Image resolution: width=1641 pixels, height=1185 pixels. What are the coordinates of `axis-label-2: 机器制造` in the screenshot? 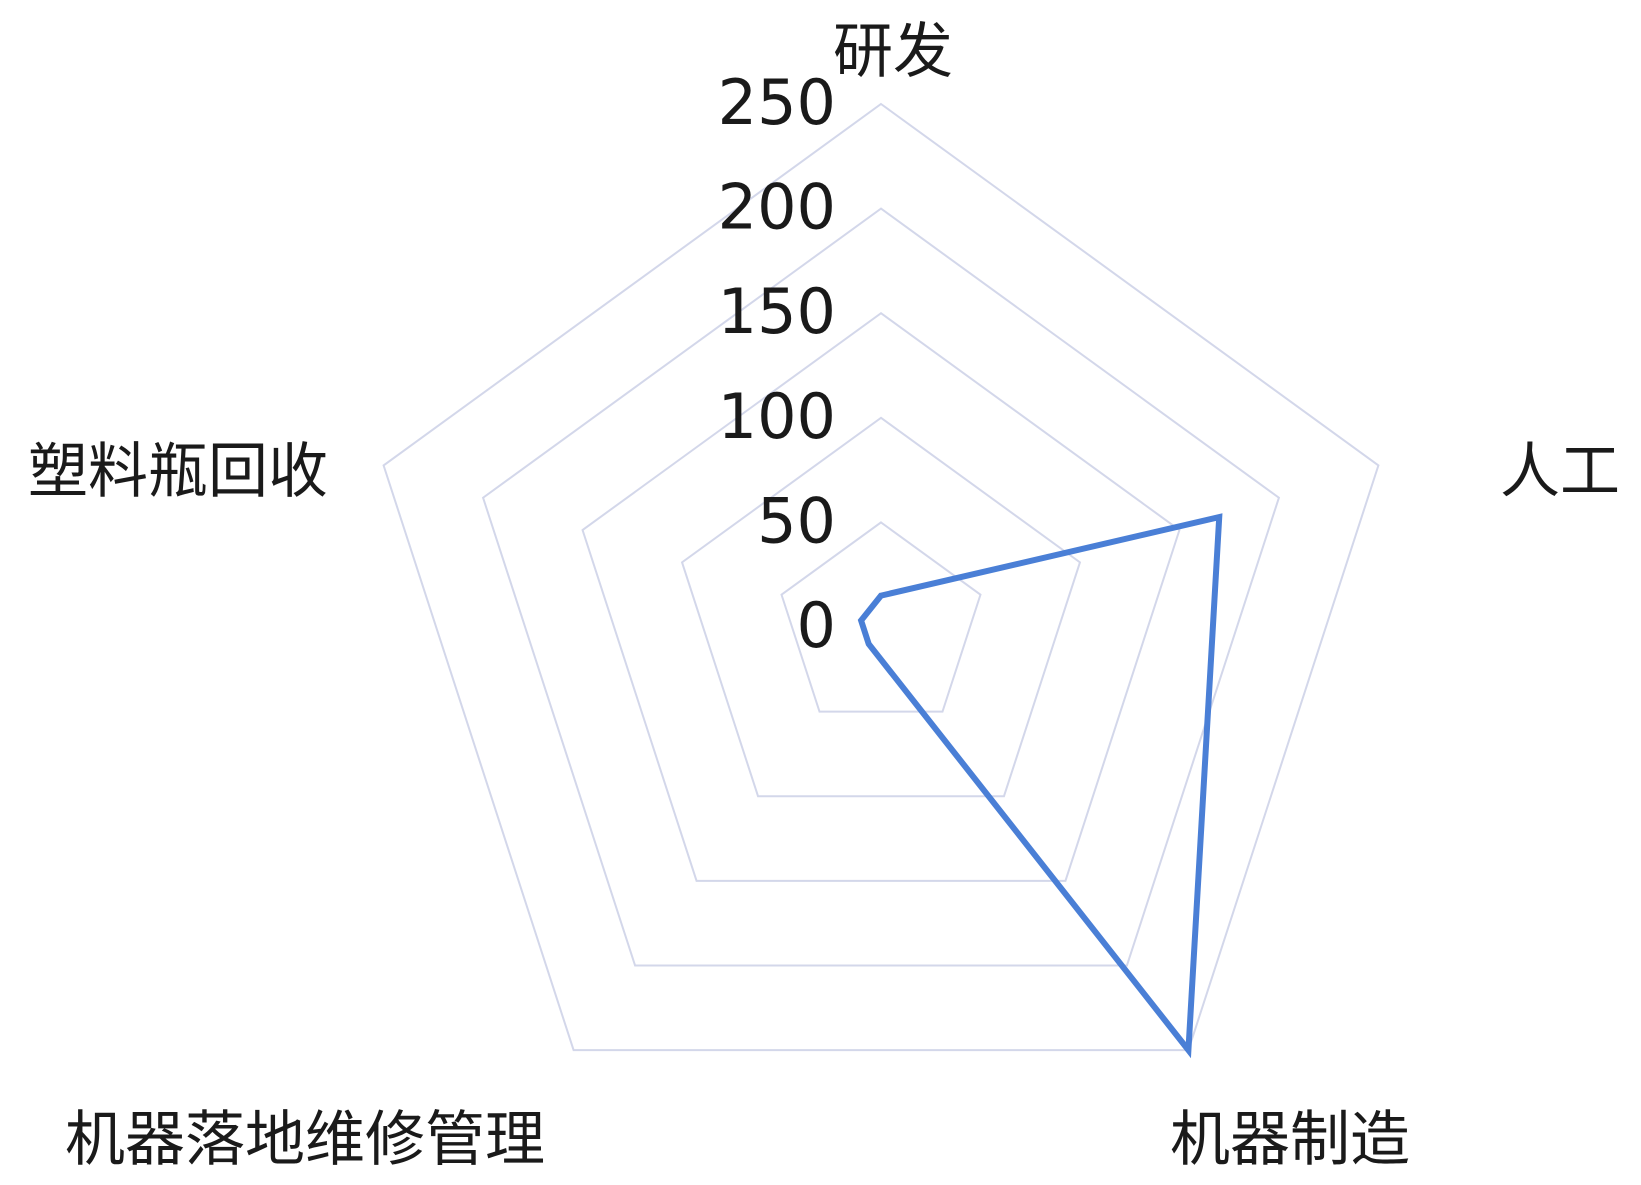 It's located at (1290, 1140).